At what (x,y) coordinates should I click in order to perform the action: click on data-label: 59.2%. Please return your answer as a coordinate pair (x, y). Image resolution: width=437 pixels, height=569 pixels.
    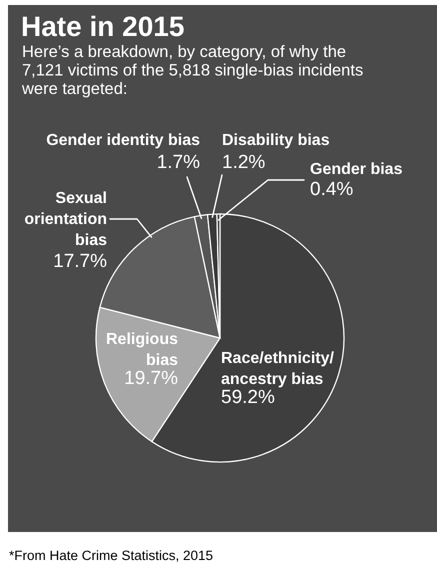
    Looking at the image, I should click on (248, 397).